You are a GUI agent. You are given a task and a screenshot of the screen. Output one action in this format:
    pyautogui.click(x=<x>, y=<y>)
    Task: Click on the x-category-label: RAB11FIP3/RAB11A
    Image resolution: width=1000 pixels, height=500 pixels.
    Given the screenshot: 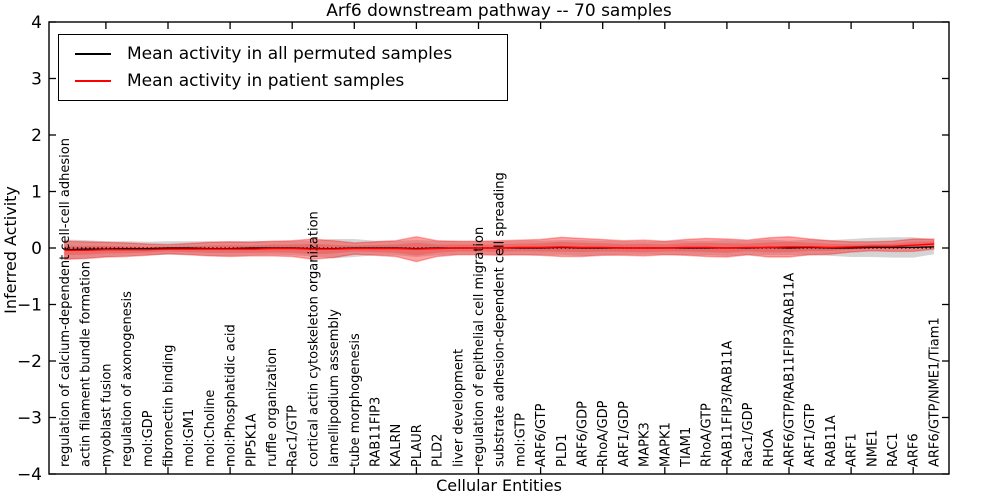 What is the action you would take?
    pyautogui.click(x=727, y=403)
    